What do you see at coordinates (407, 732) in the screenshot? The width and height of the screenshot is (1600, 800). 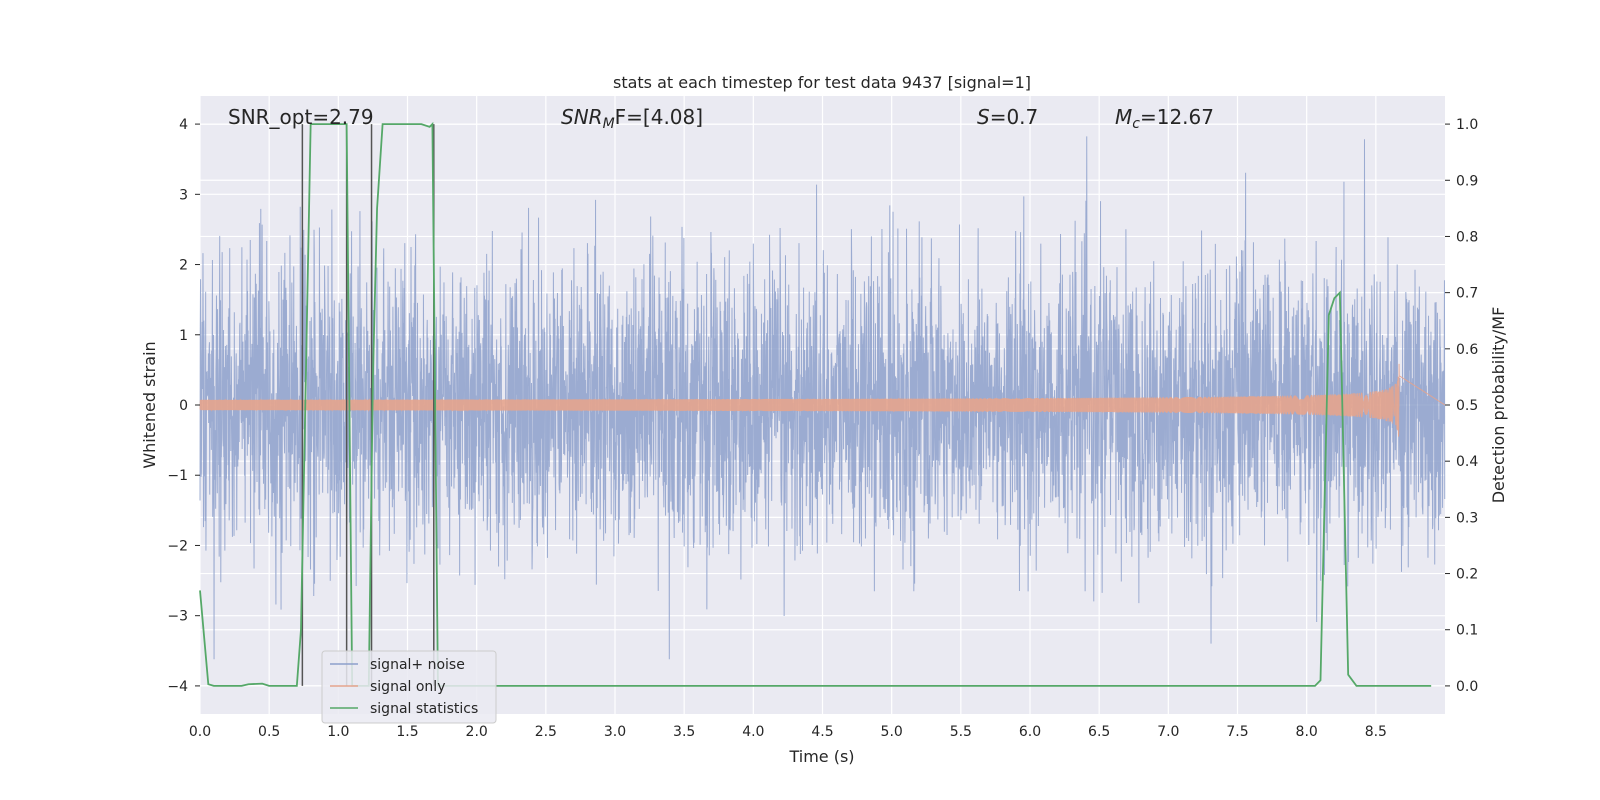 I see `x-tick-label-3: 1.5` at bounding box center [407, 732].